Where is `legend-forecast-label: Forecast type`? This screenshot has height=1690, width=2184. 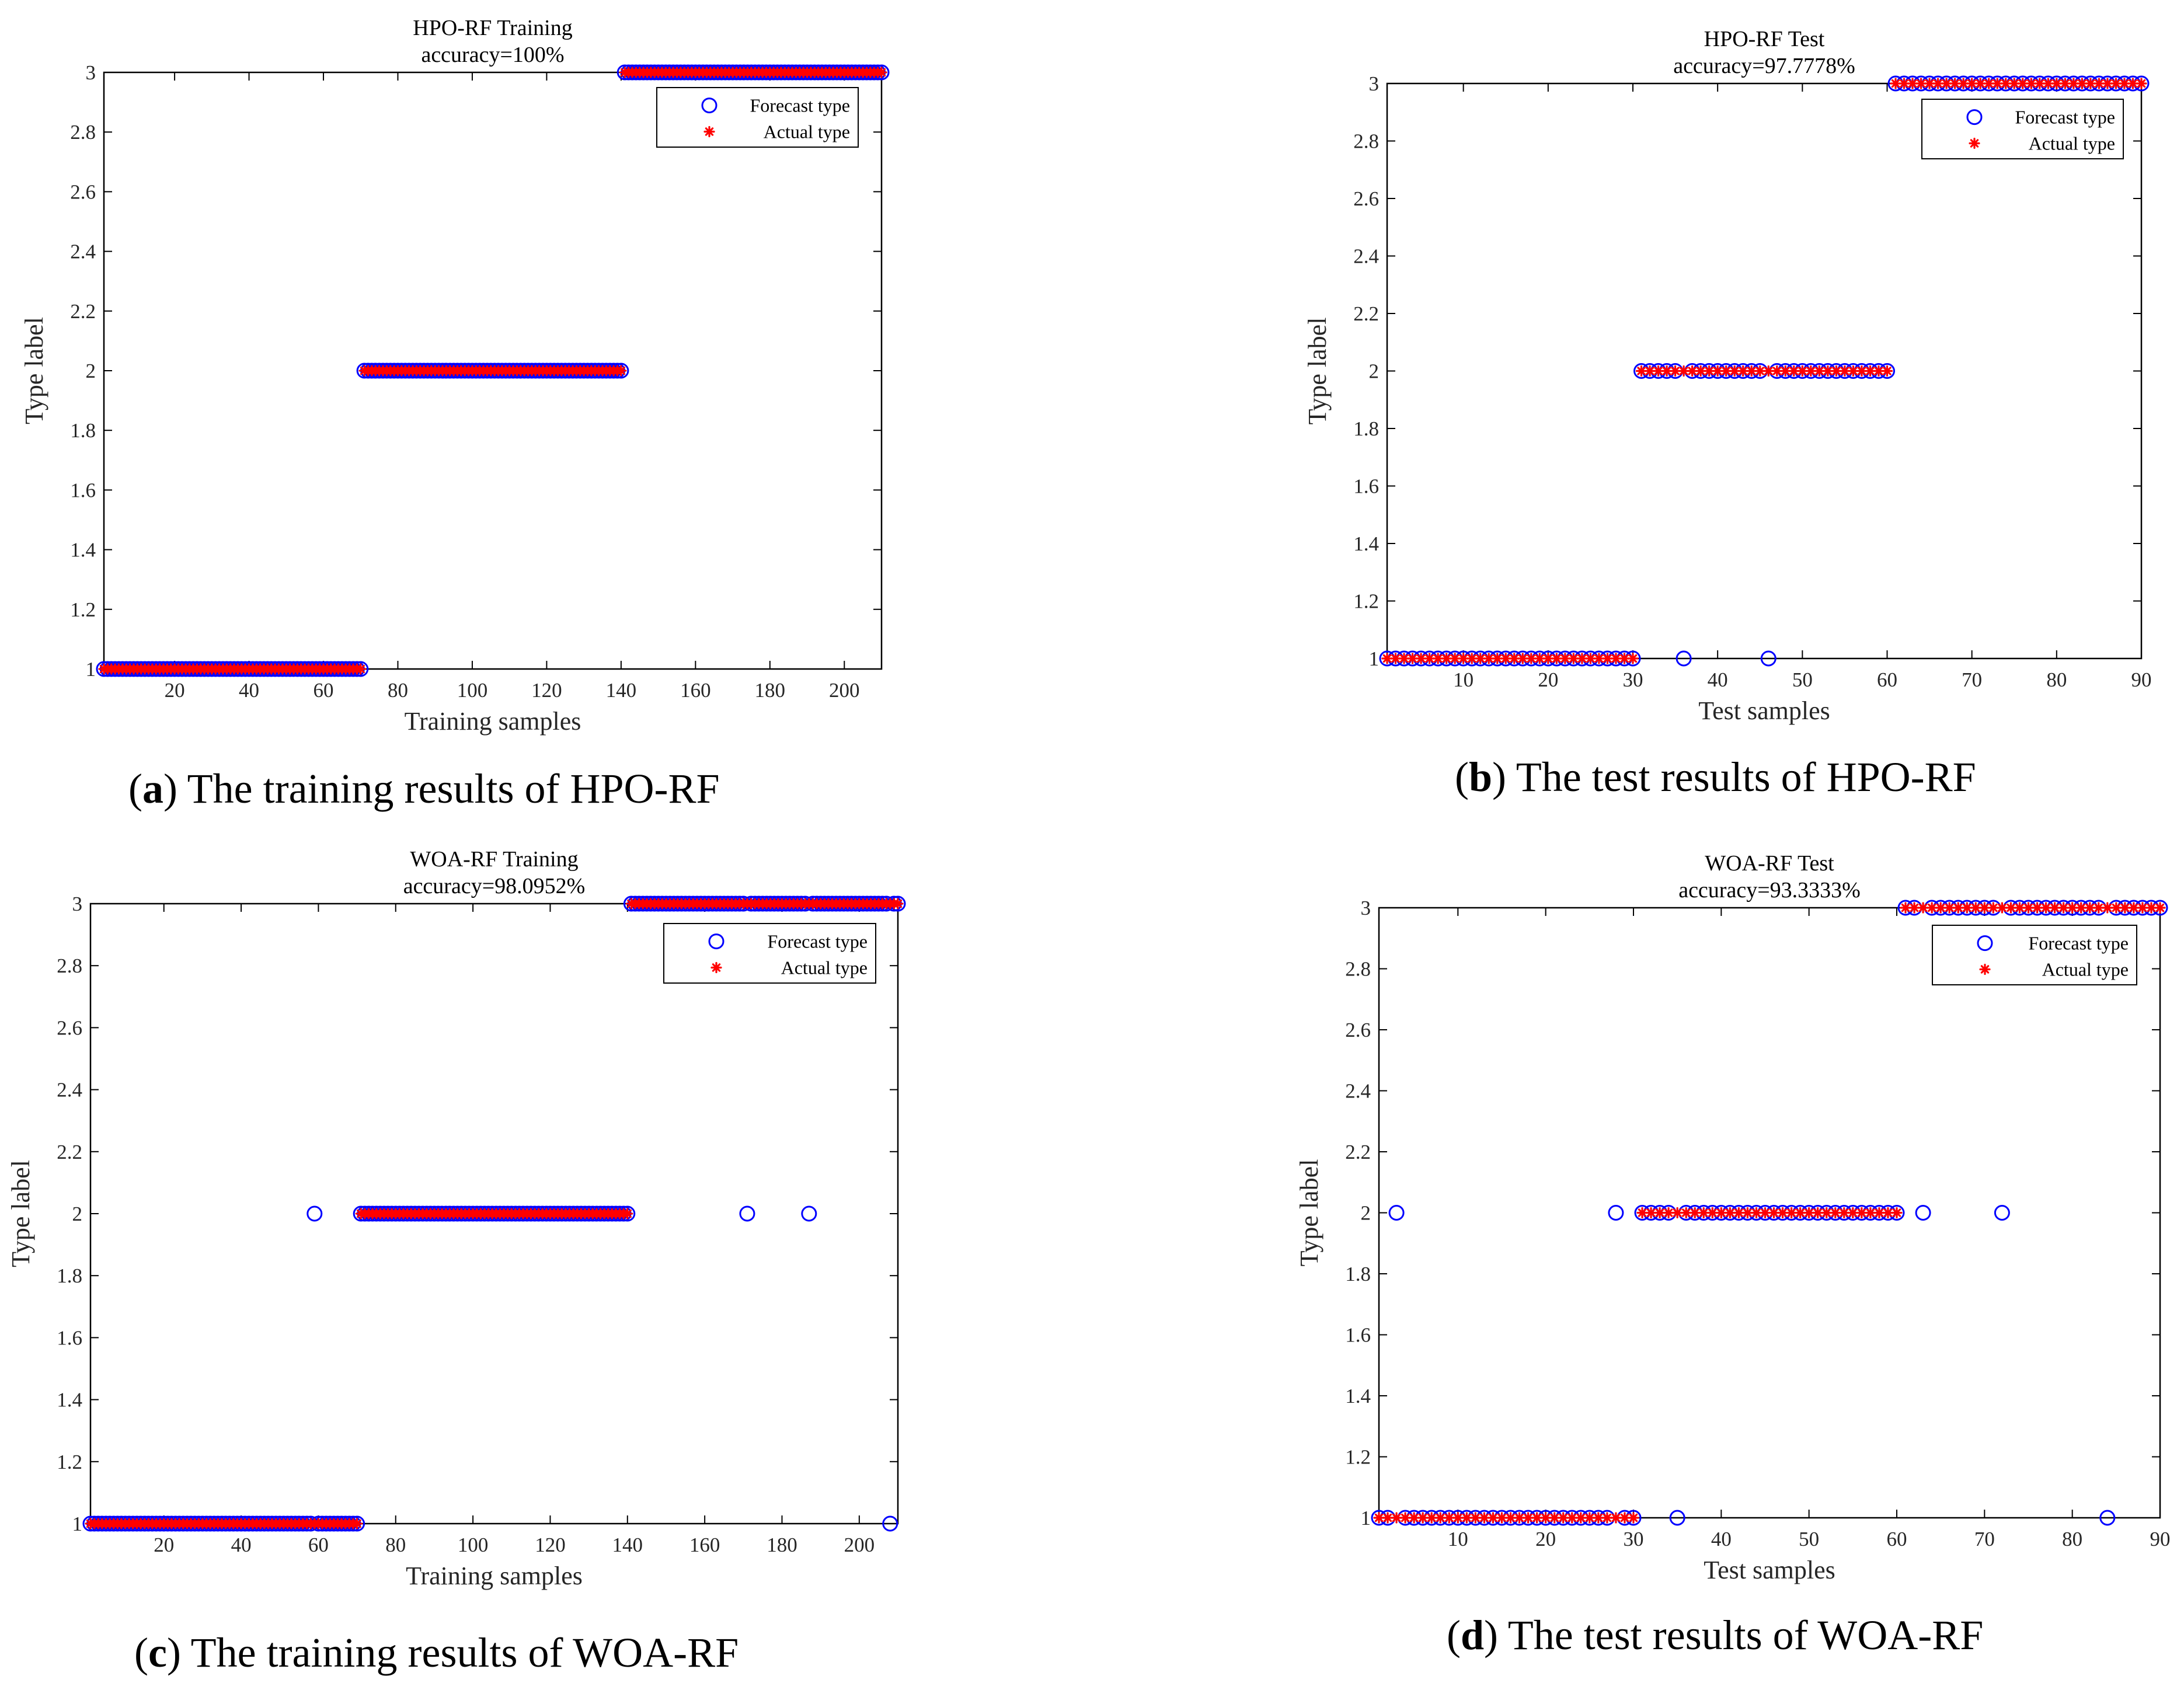 legend-forecast-label: Forecast type is located at coordinates (2079, 943).